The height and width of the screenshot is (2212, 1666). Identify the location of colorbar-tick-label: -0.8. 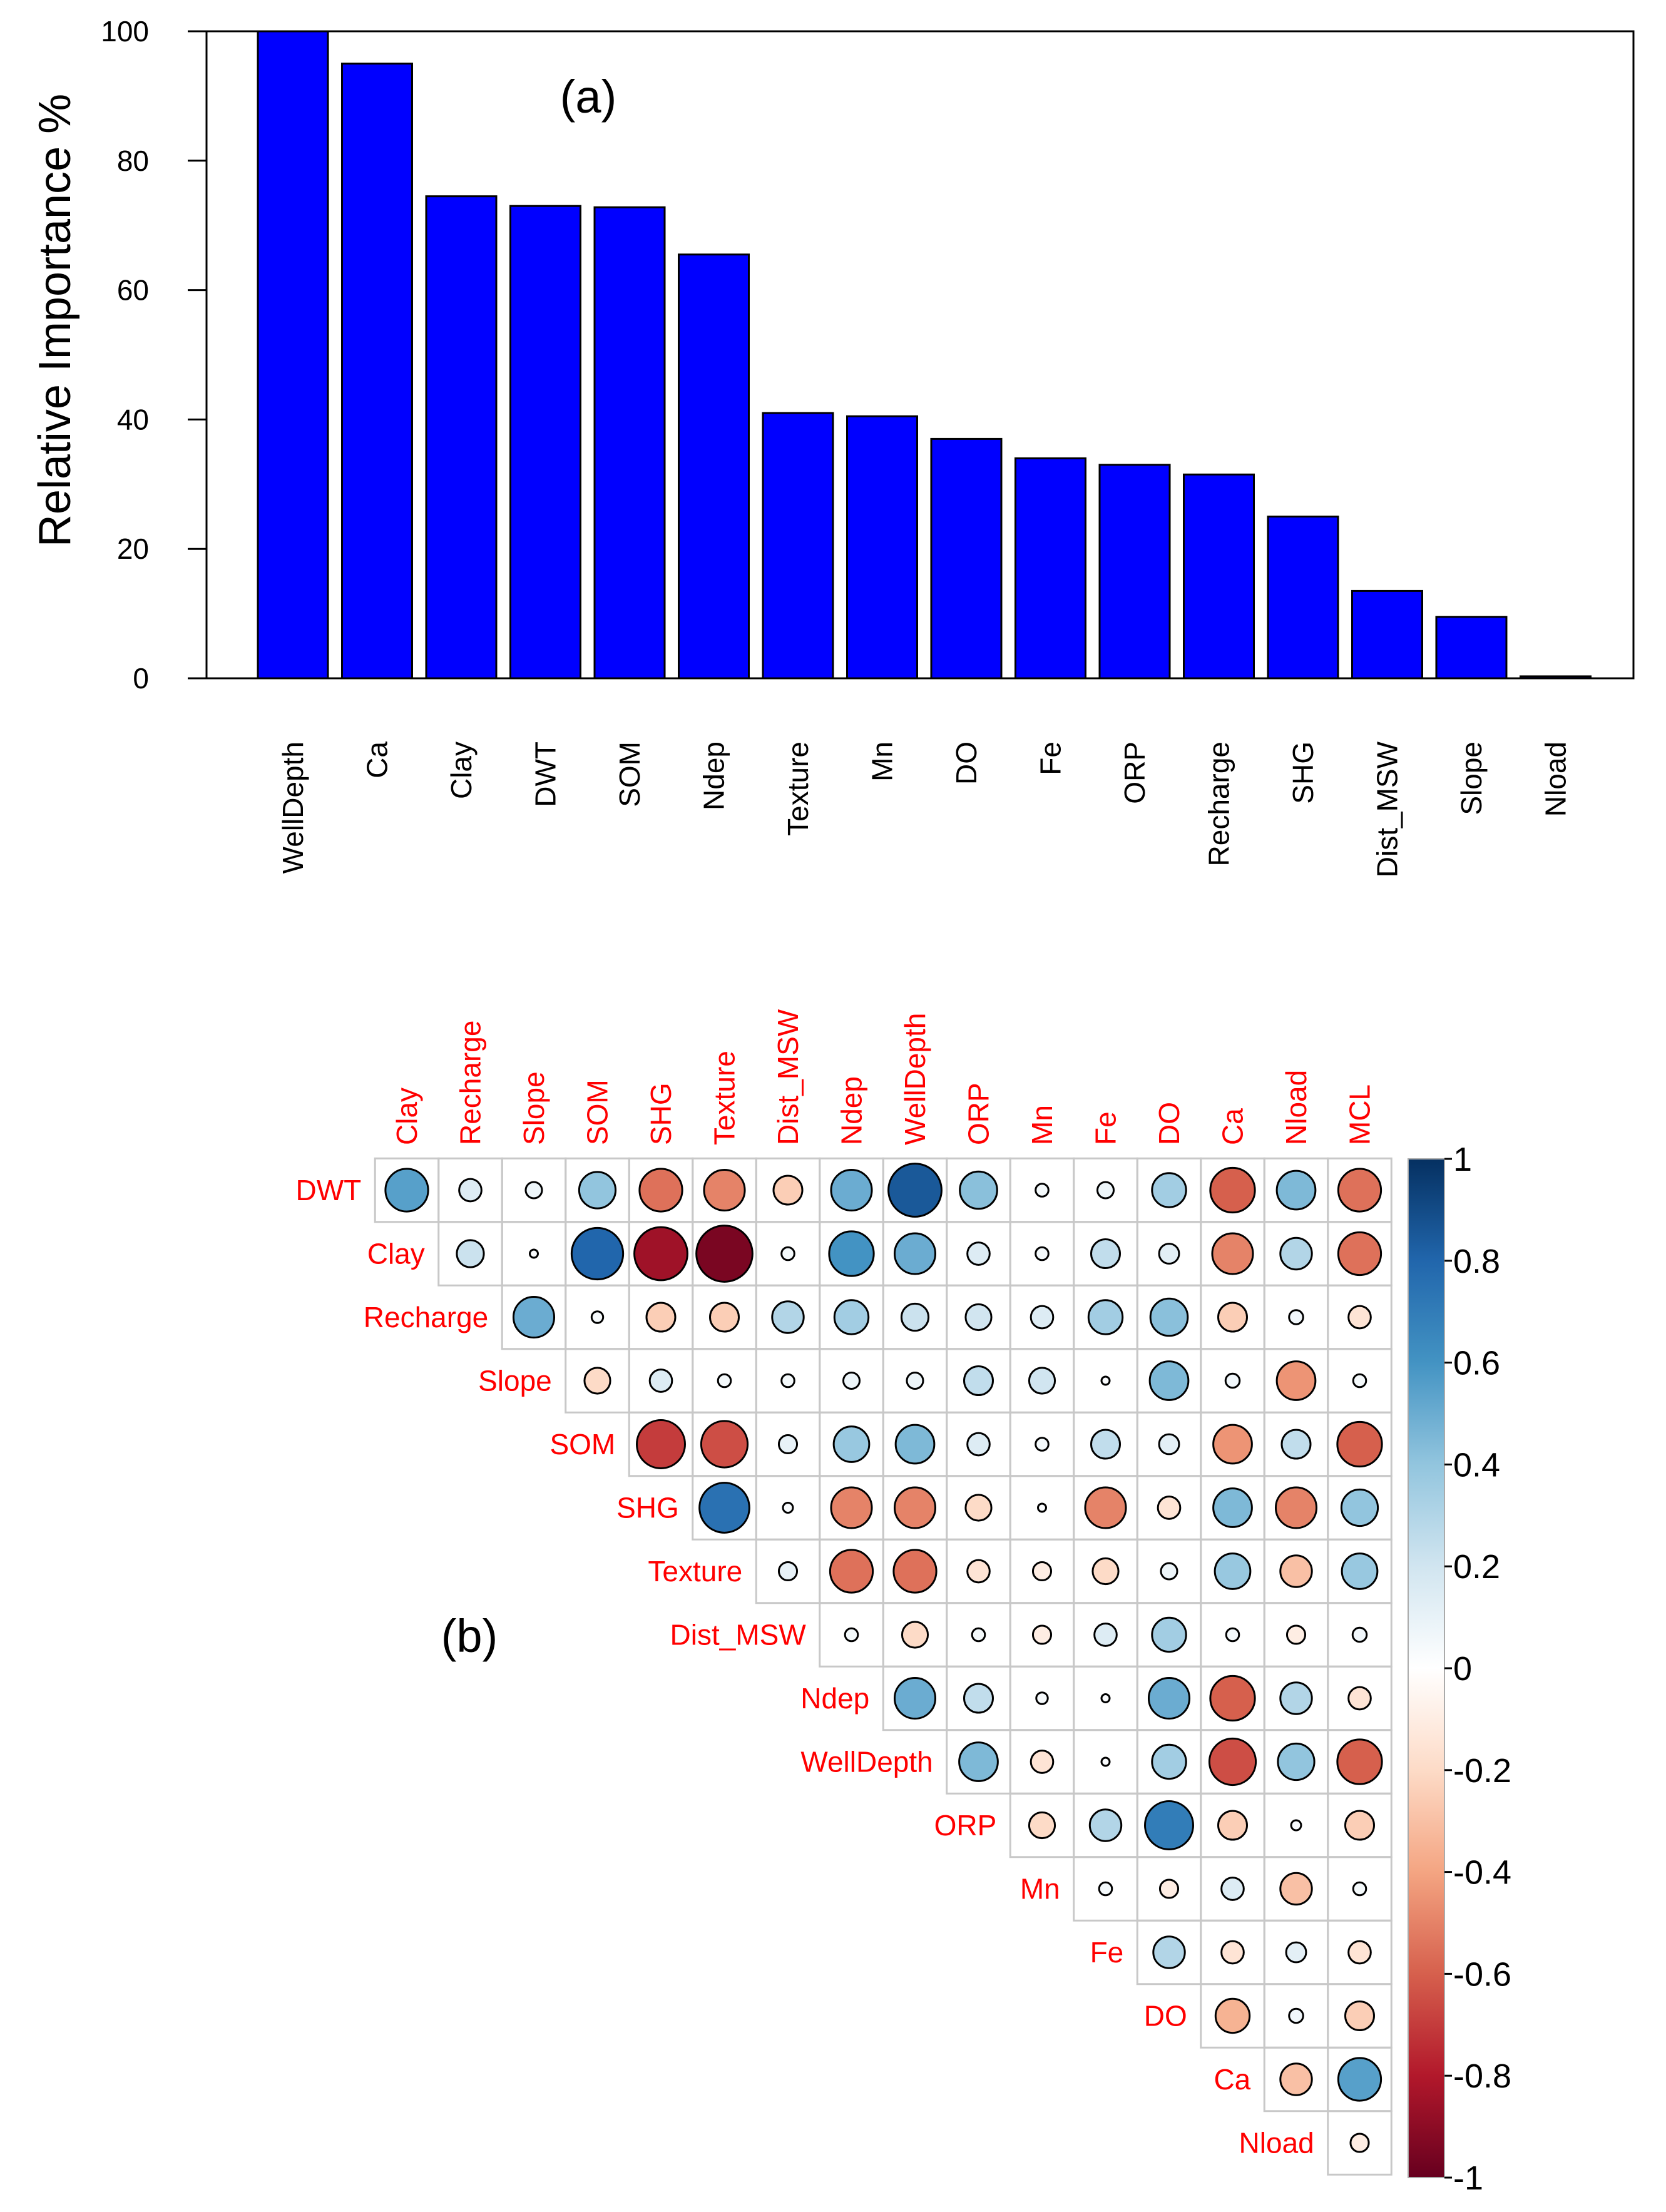
(1482, 2076).